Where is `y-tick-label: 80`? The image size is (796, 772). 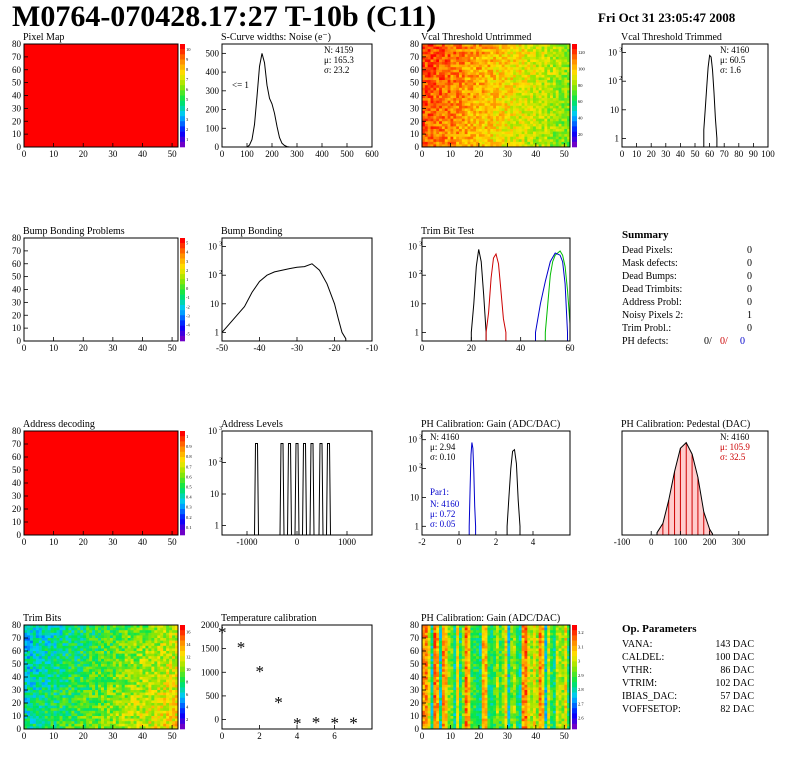 y-tick-label: 80 is located at coordinates (17, 625).